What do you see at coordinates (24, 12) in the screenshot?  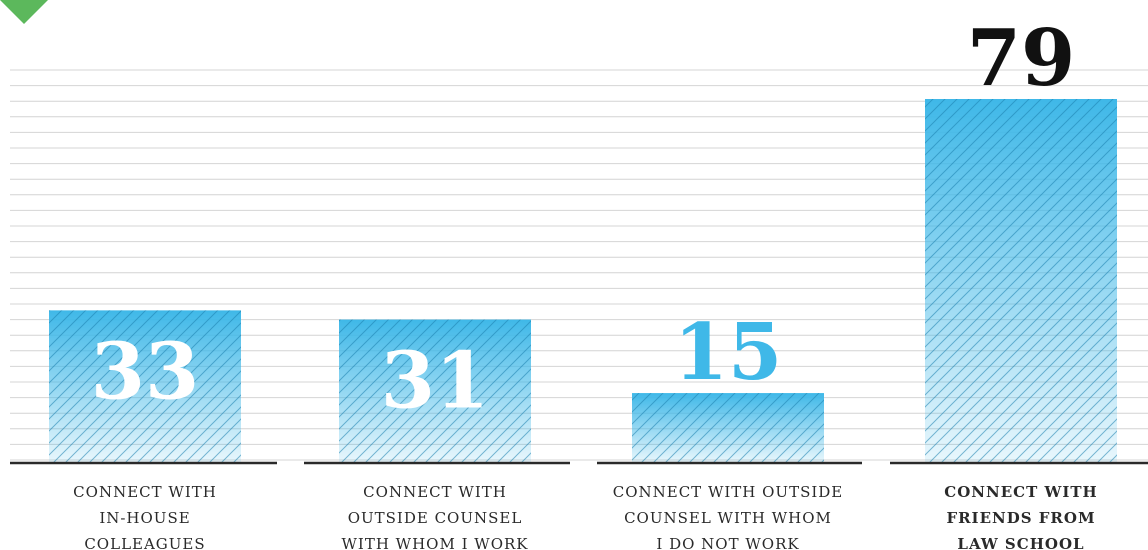 I see `corner-triangle-mark` at bounding box center [24, 12].